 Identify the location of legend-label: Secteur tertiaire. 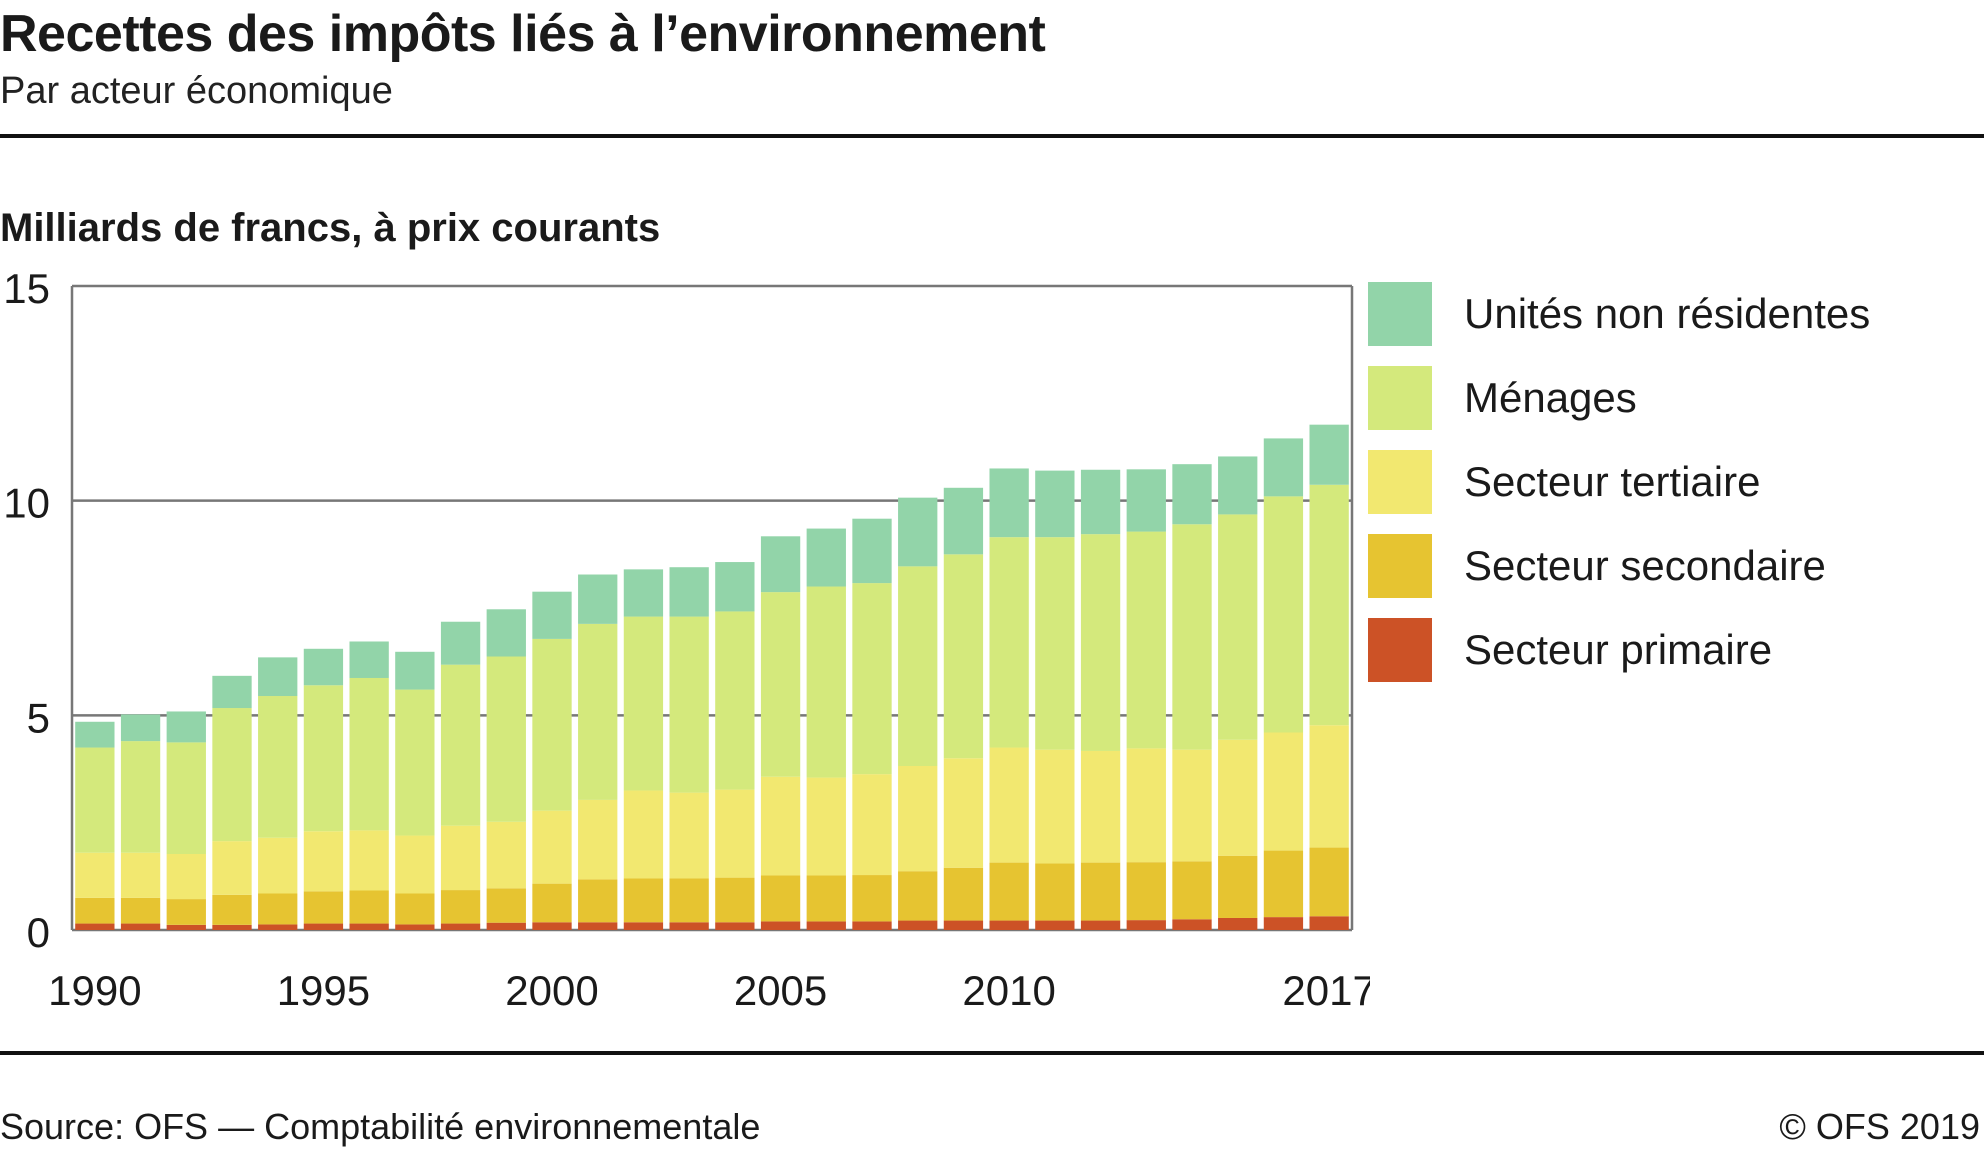
(1612, 481).